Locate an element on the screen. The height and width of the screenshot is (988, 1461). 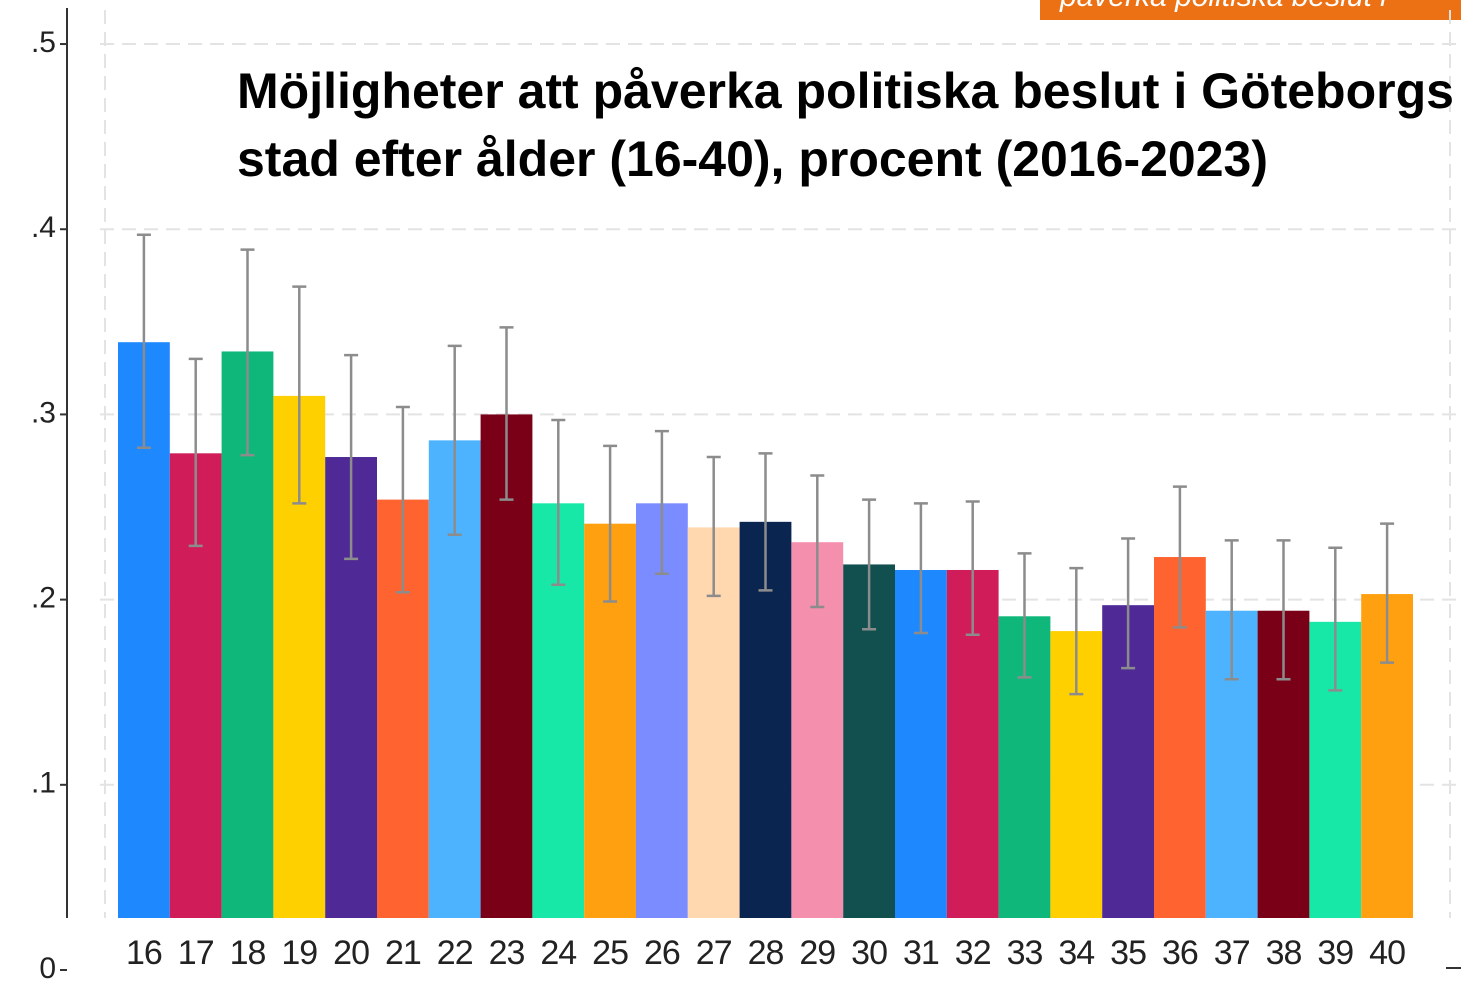
x-tick-label: 19 is located at coordinates (299, 953).